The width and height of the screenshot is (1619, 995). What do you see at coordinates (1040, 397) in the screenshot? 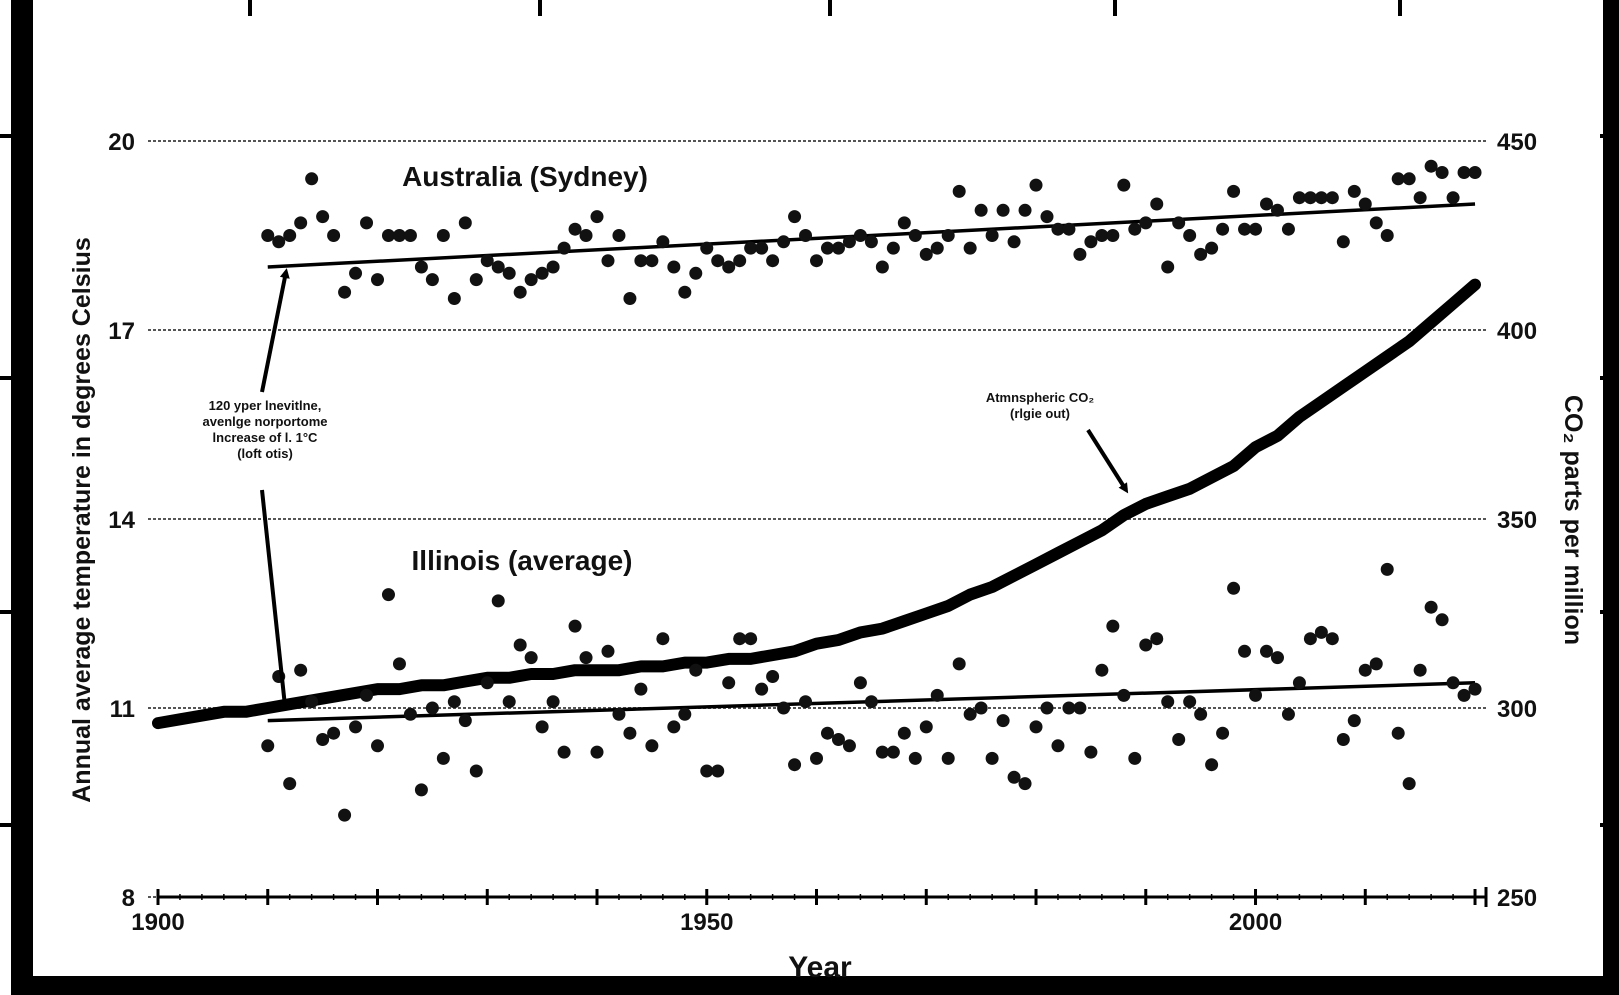
I see `co2-note-line: Atmnspheric CO₂` at bounding box center [1040, 397].